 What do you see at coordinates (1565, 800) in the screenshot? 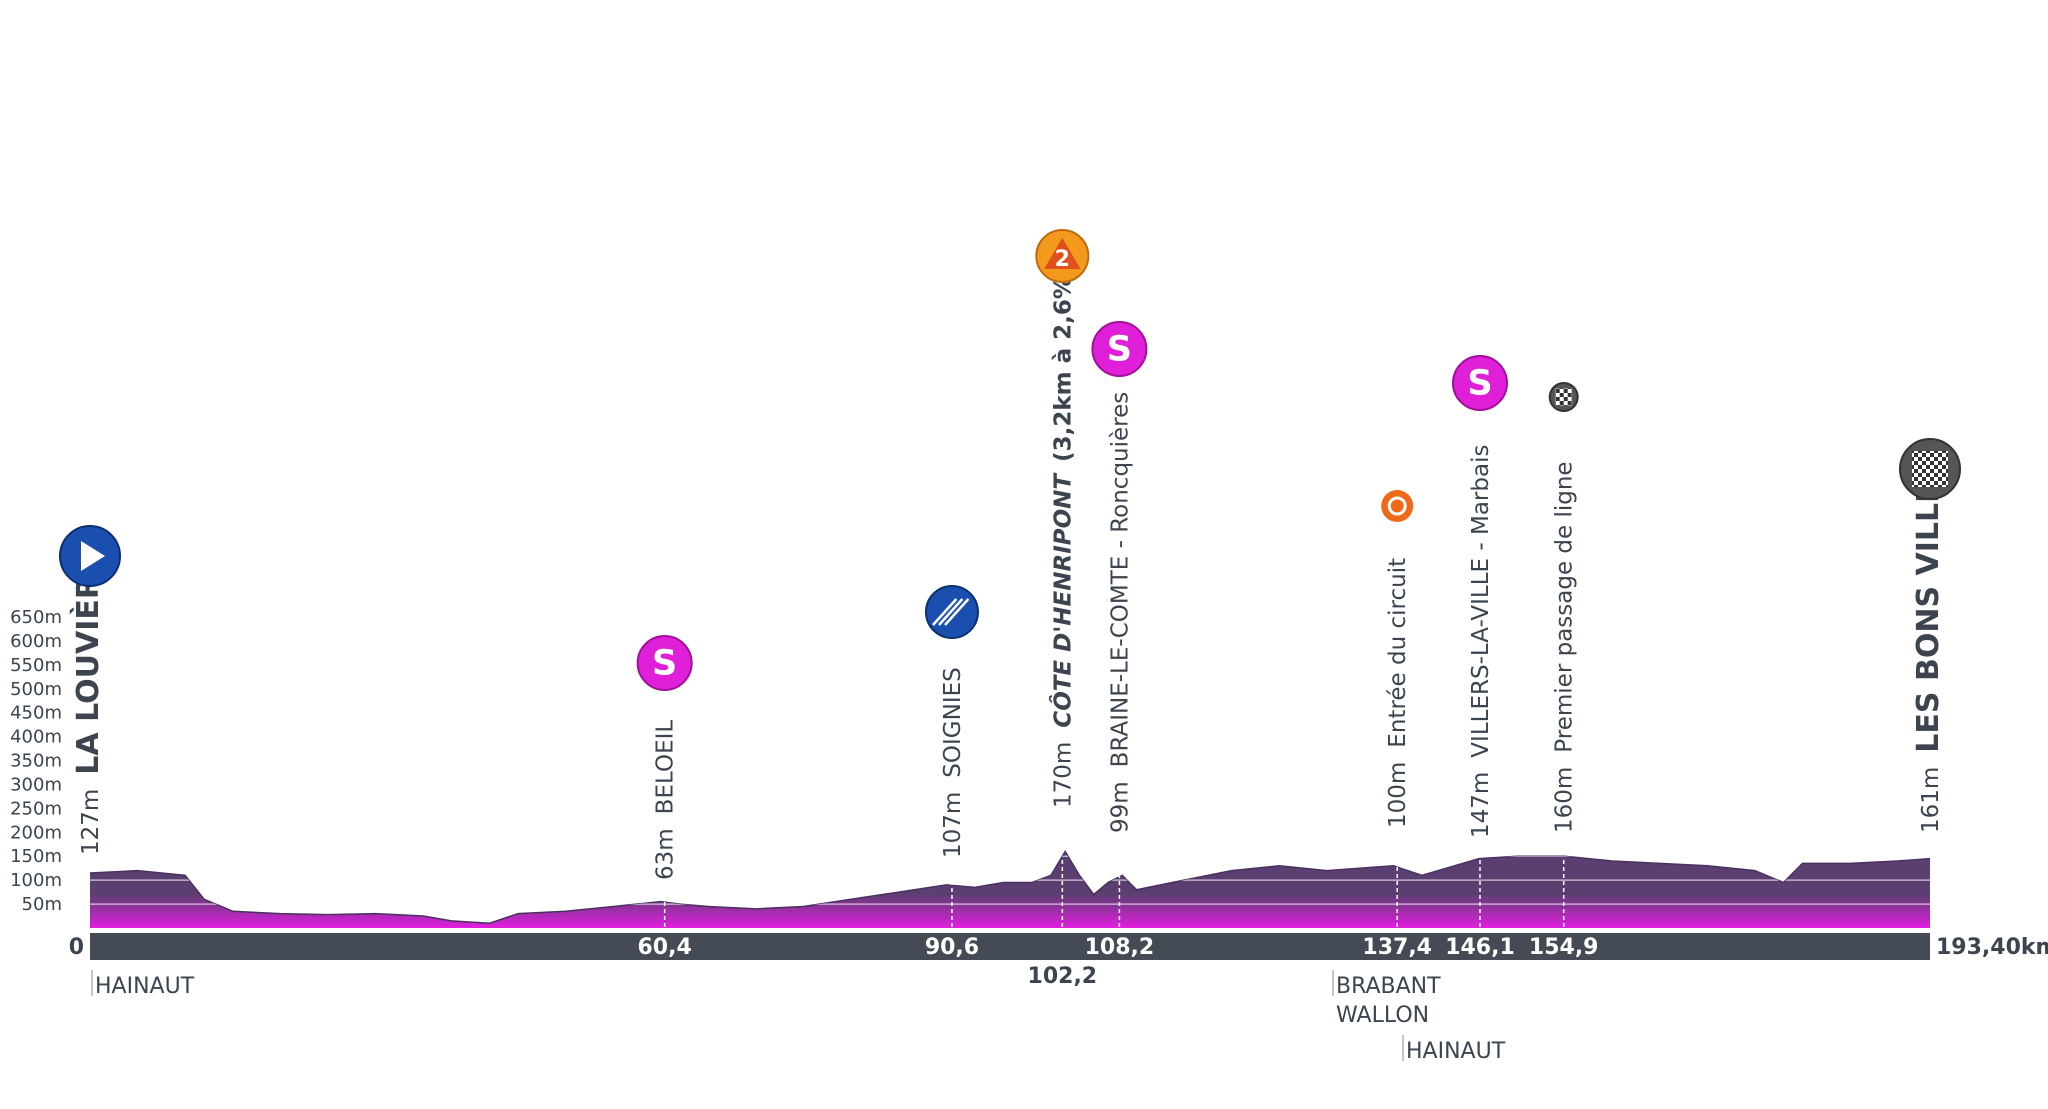
I see `waypoint-altitude: 160m` at bounding box center [1565, 800].